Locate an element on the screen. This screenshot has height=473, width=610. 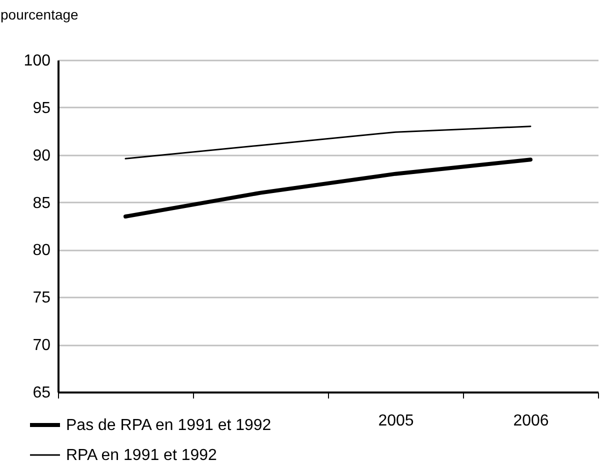
y-tick-label: 95 is located at coordinates (41, 108).